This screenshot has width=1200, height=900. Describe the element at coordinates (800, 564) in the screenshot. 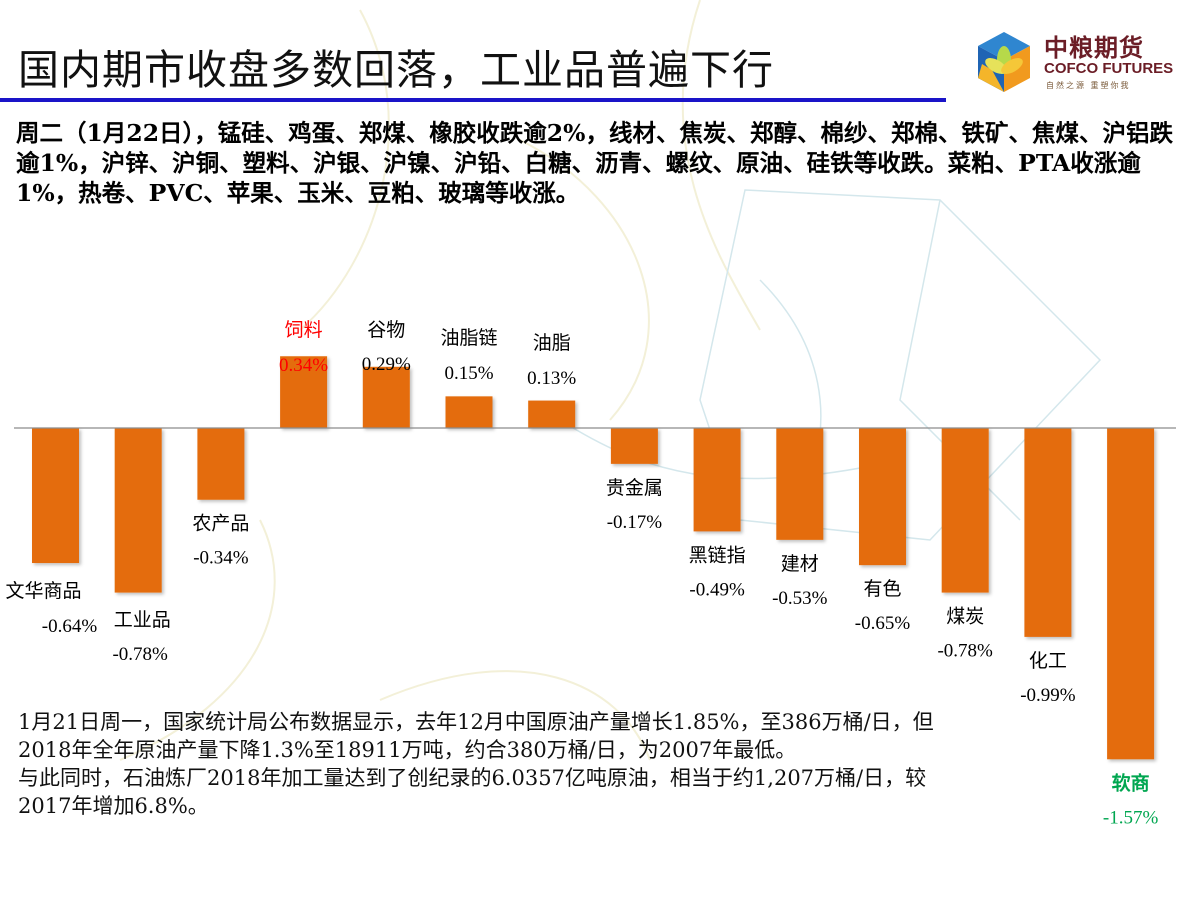

I see `category-label: 建材` at that location.